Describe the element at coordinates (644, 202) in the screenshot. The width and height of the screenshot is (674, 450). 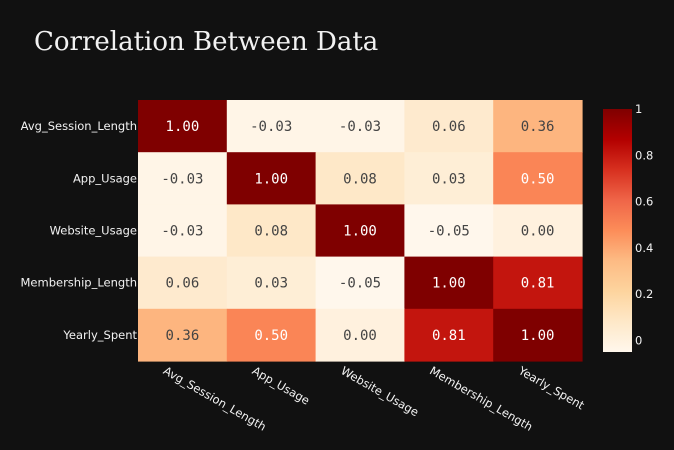
I see `colorbar-tick-label: 0.6` at that location.